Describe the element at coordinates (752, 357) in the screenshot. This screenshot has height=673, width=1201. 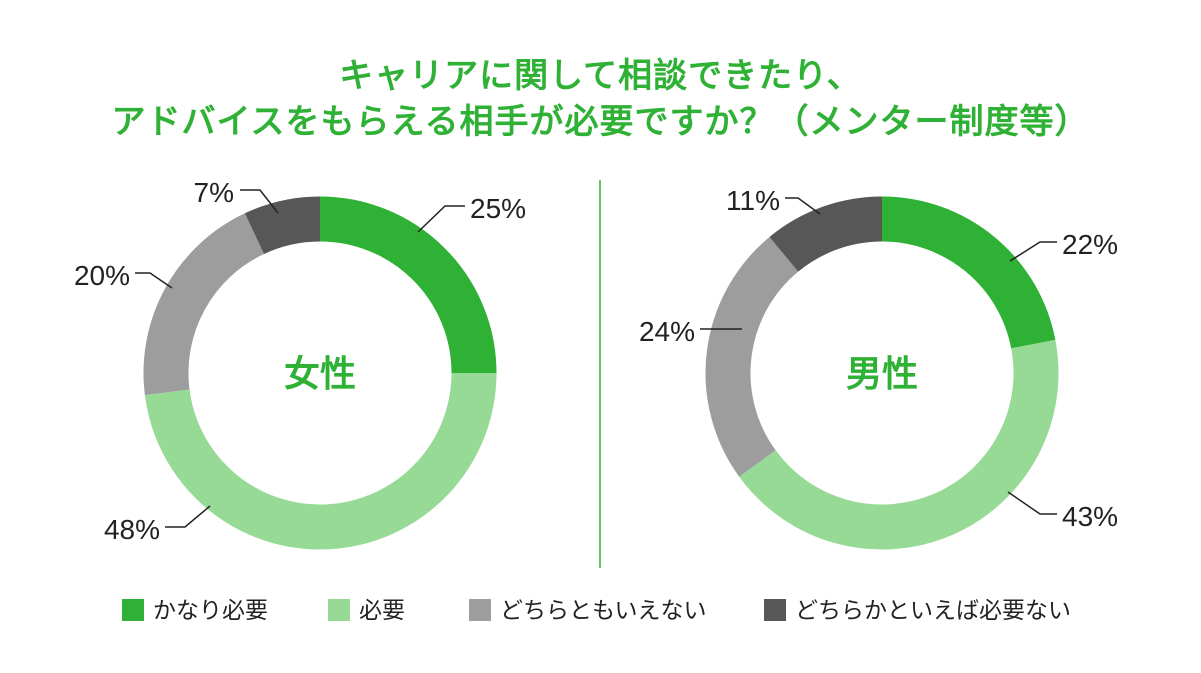
I see `donut-slice-male-neutral` at that location.